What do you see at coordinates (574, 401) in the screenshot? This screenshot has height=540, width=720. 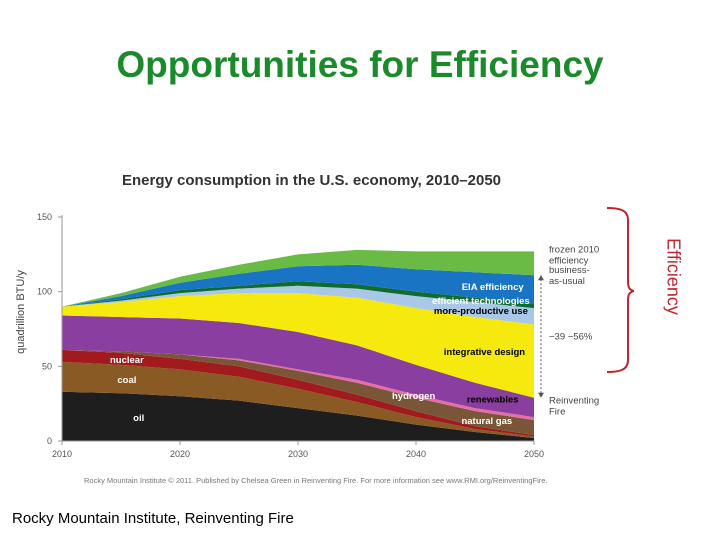 I see `reinventing-fire-label: Reinventing` at bounding box center [574, 401].